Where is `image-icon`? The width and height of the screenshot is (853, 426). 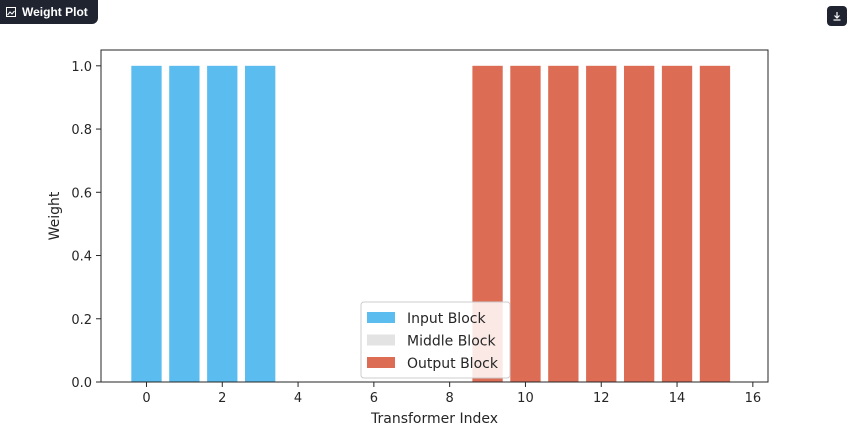
image-icon is located at coordinates (11, 12).